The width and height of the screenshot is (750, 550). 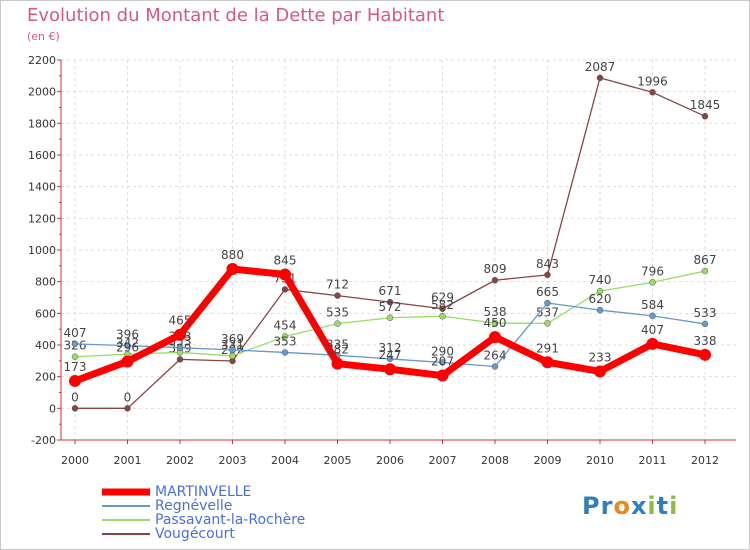 What do you see at coordinates (547, 348) in the screenshot?
I see `data-label: 291` at bounding box center [547, 348].